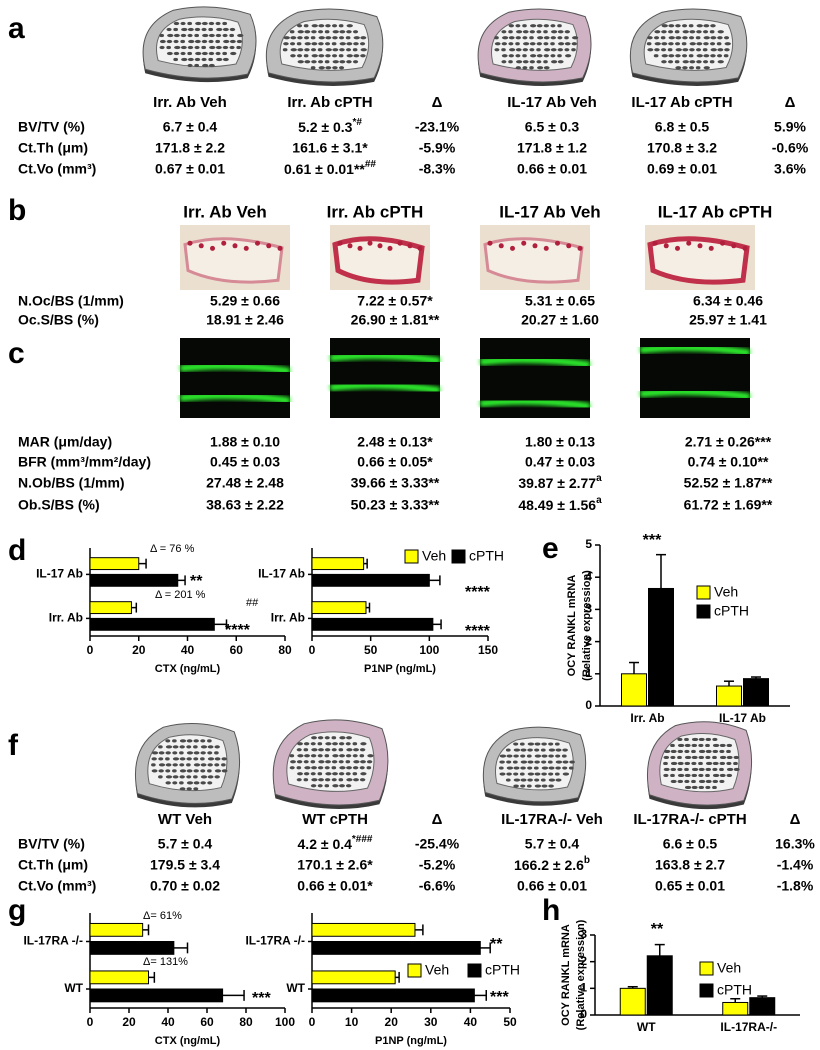 The height and width of the screenshot is (1050, 820). I want to click on annotation: ##, so click(252, 603).